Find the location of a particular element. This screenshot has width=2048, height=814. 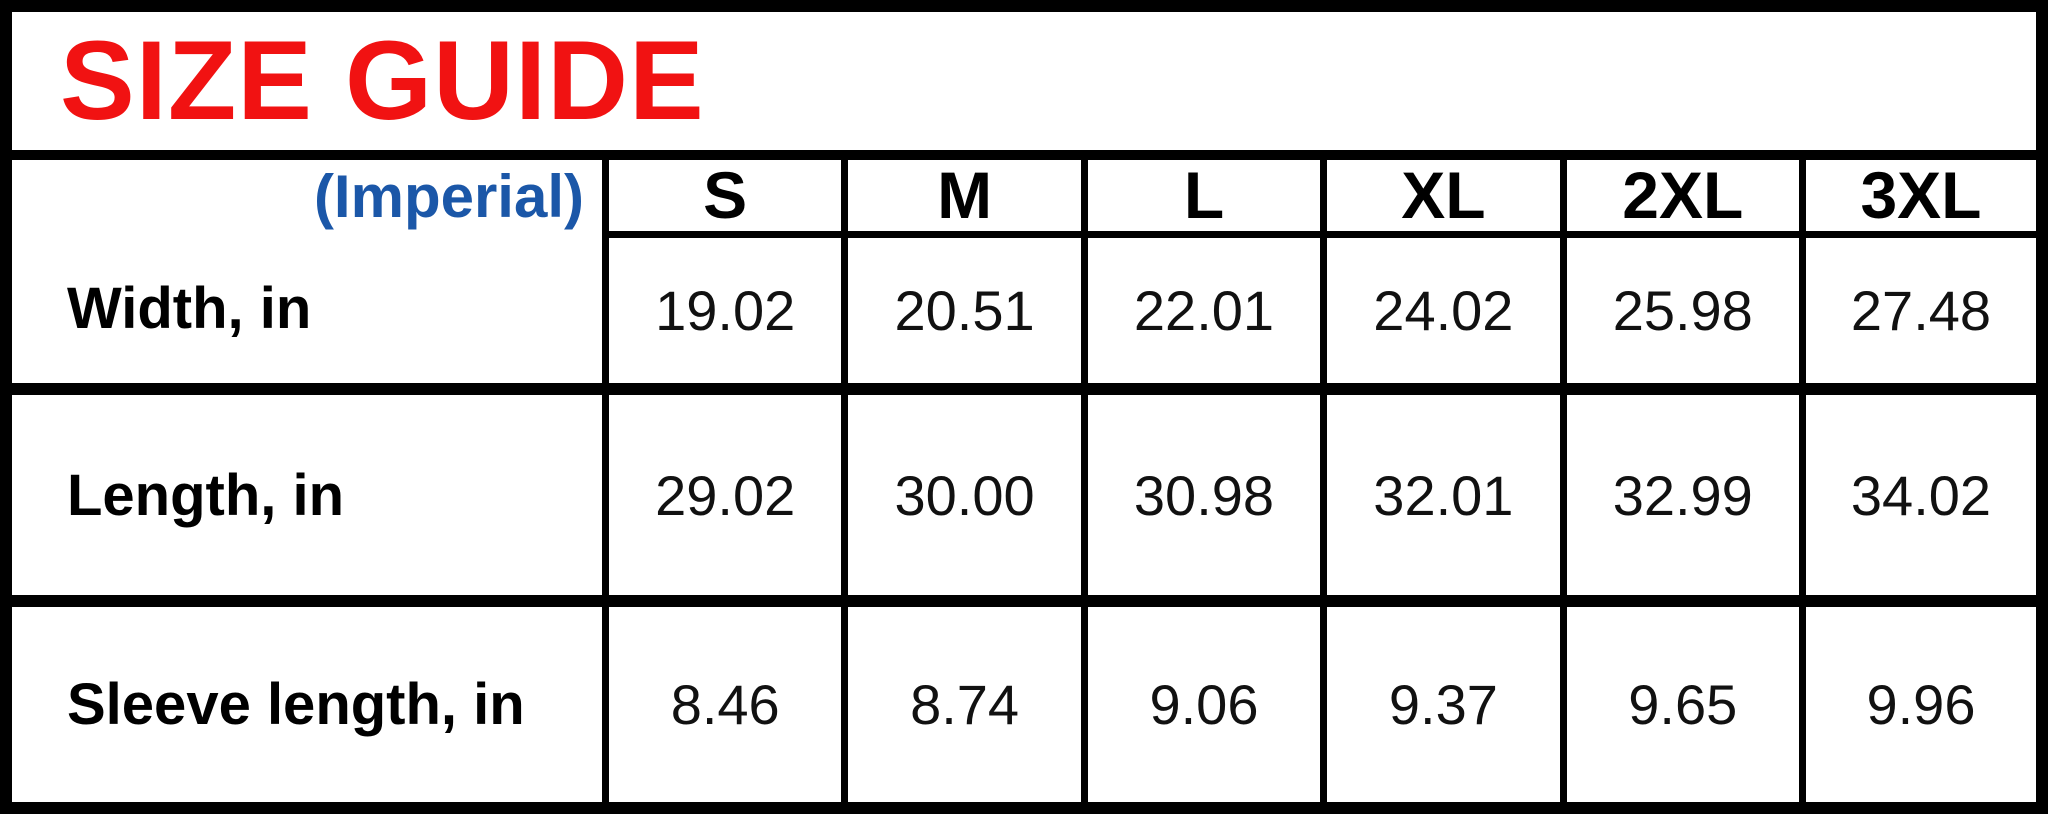

cell-width-xl: 24.02 is located at coordinates (1442, 314).